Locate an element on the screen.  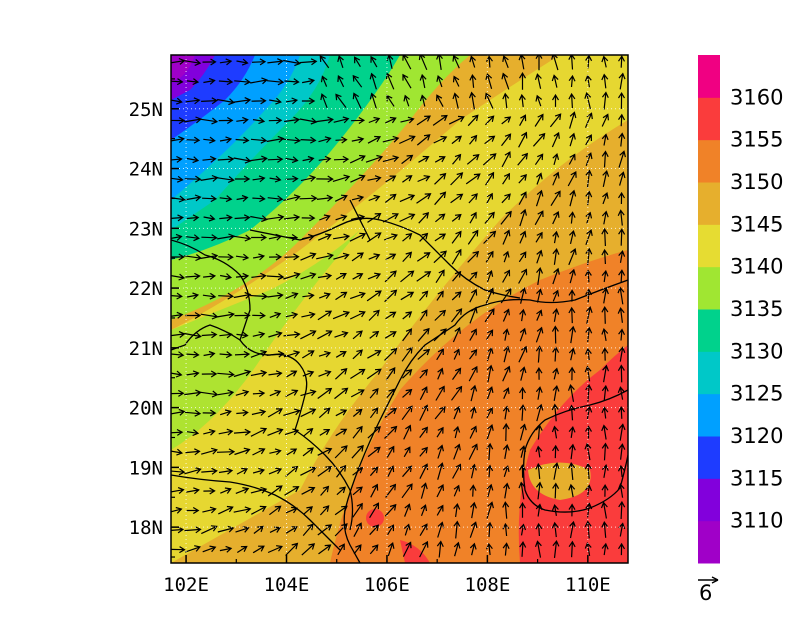
lon-tick-label-4: 110E is located at coordinates (588, 585).